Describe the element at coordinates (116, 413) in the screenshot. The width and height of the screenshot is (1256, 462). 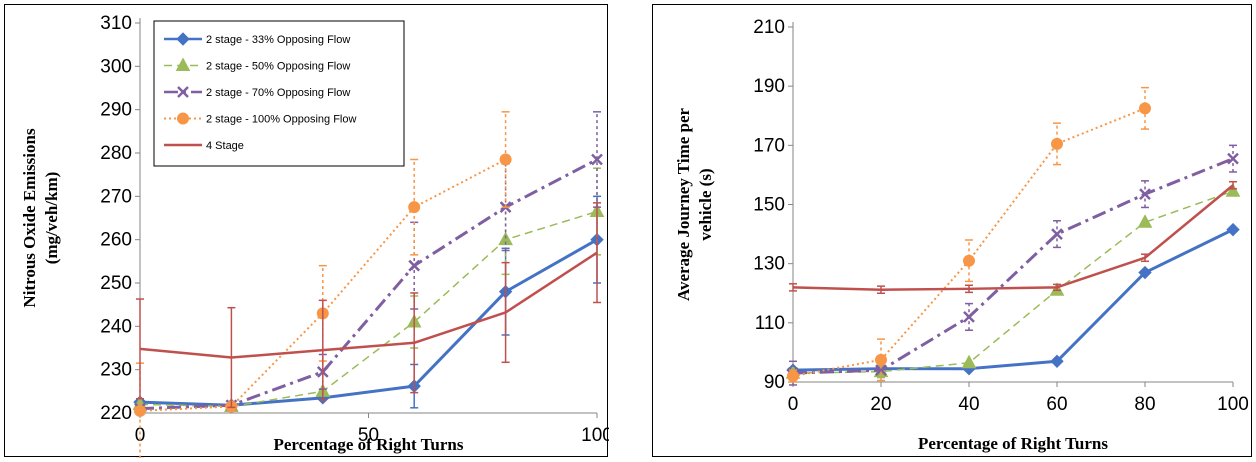
I see `nox-y-tick-label: 220` at that location.